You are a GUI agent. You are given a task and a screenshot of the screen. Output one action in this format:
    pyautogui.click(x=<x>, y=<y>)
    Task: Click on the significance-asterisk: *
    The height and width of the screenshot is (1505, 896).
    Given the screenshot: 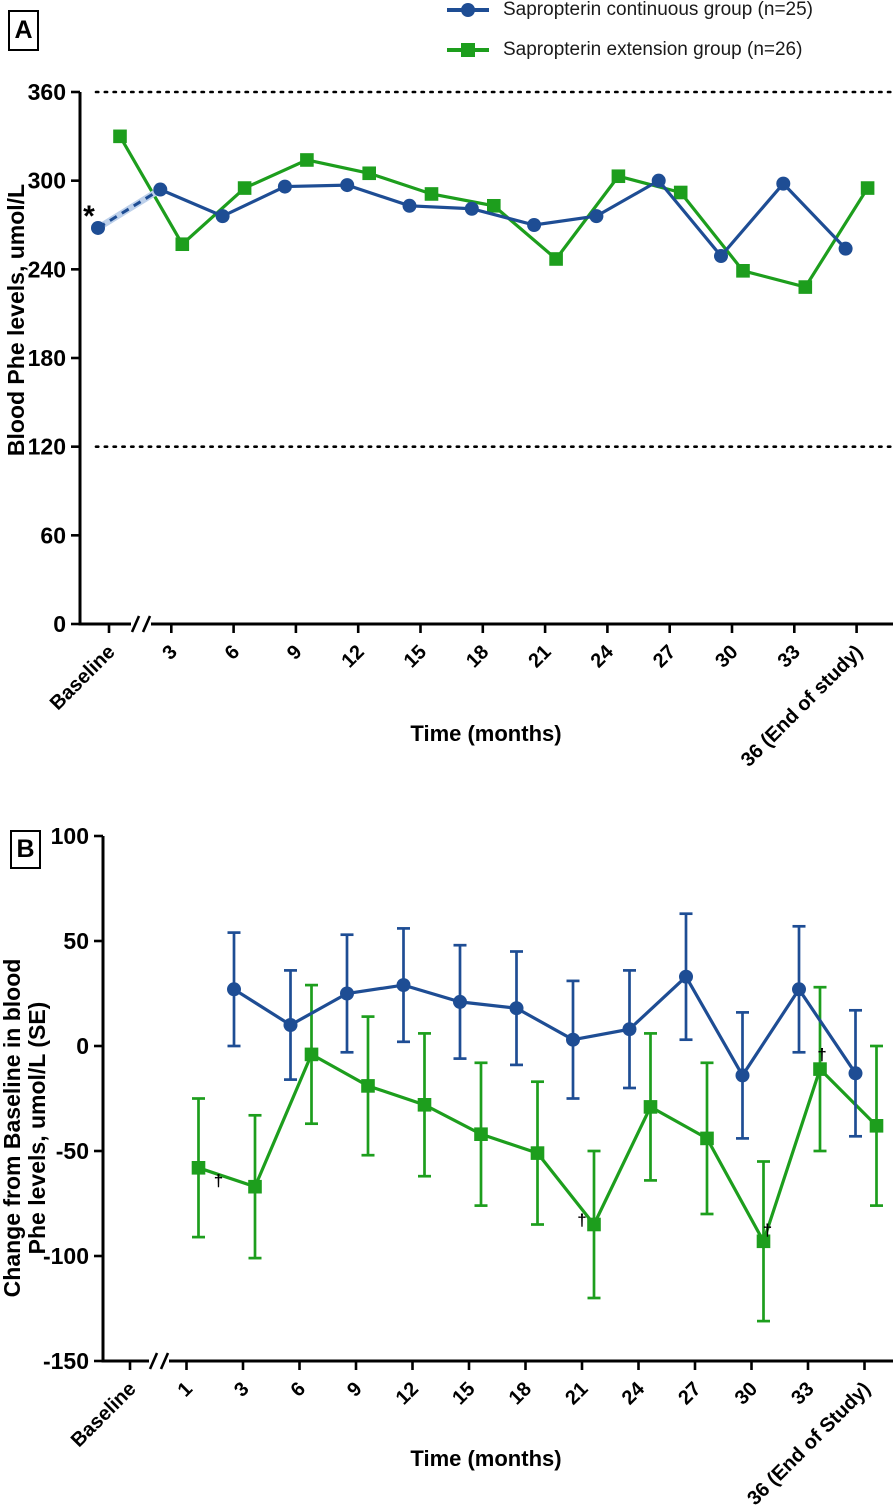 What is the action you would take?
    pyautogui.click(x=89, y=216)
    